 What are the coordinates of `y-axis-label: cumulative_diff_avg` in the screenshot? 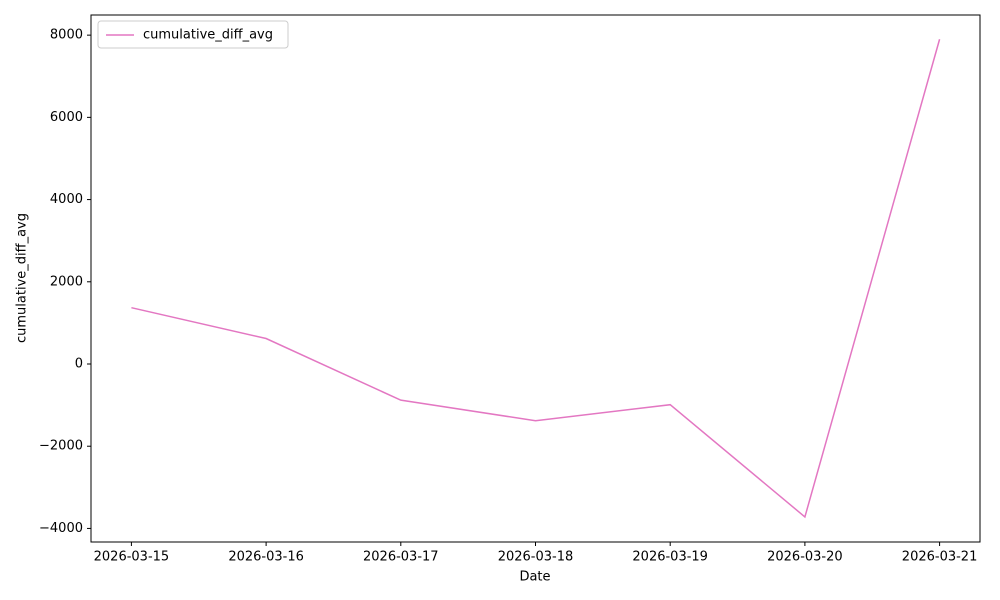 It's located at (22, 278).